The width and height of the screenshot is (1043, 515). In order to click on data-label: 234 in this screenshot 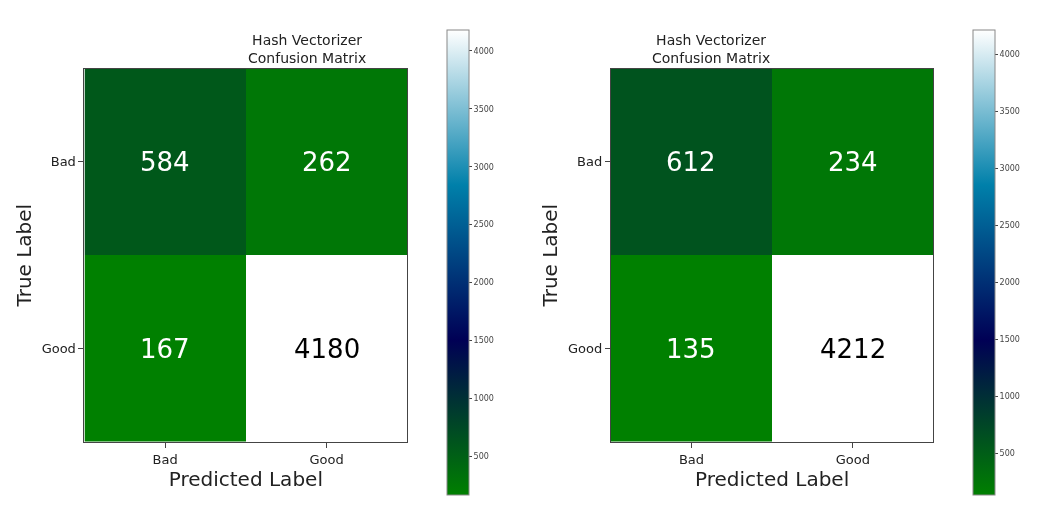, I will do `click(853, 162)`.